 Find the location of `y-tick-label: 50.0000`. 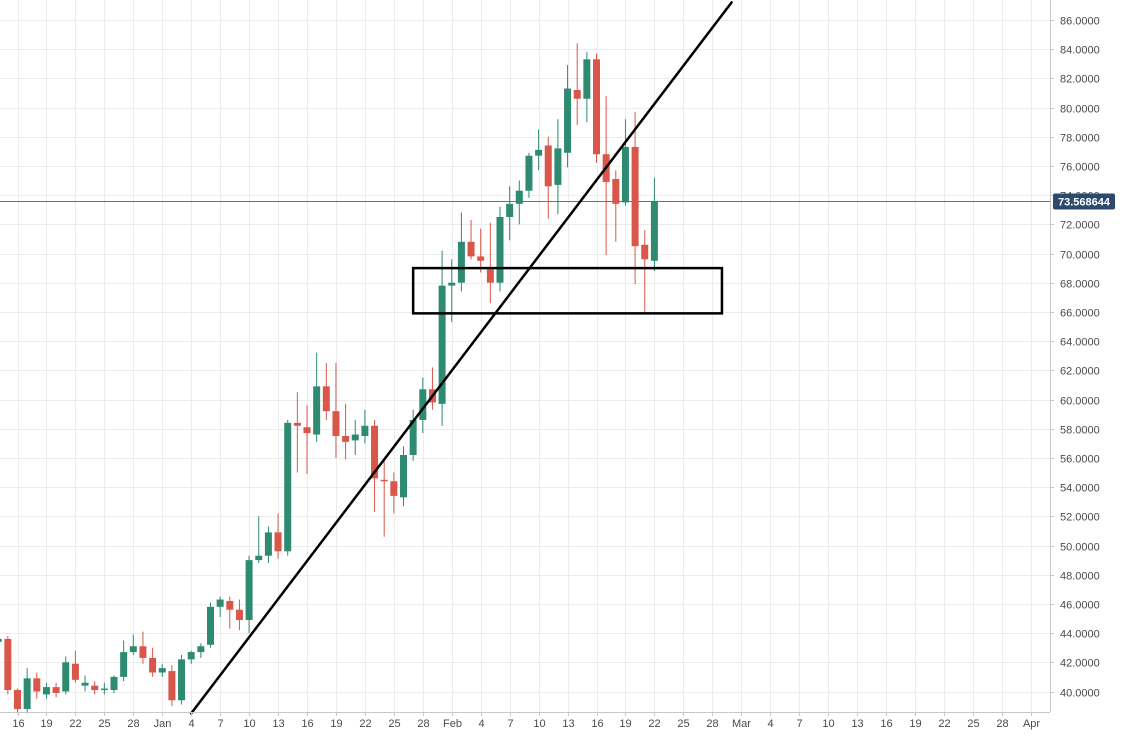

y-tick-label: 50.0000 is located at coordinates (1080, 548).